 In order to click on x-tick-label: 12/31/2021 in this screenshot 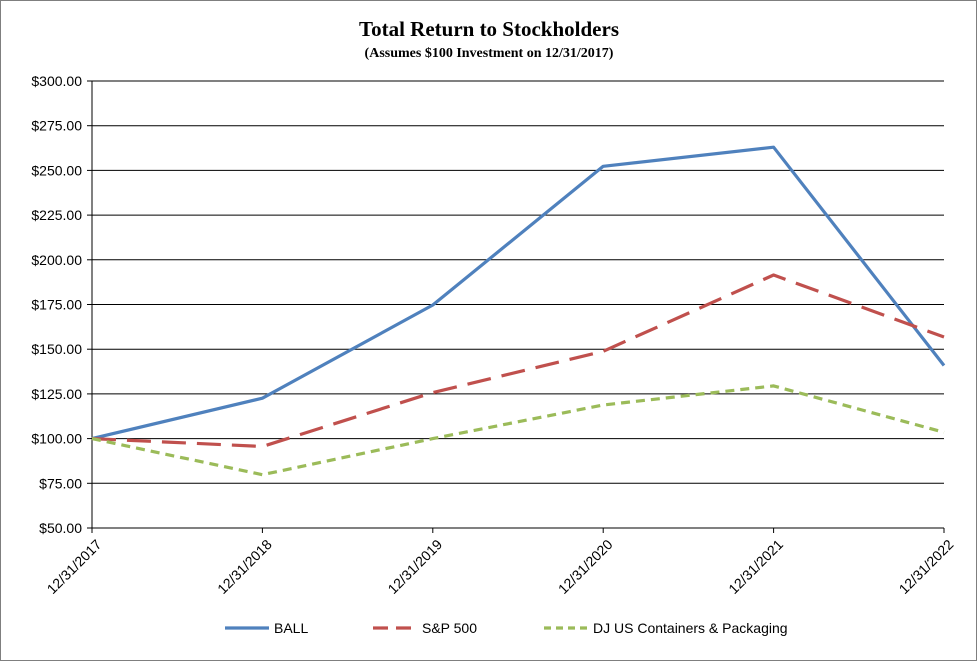, I will do `click(755, 566)`.